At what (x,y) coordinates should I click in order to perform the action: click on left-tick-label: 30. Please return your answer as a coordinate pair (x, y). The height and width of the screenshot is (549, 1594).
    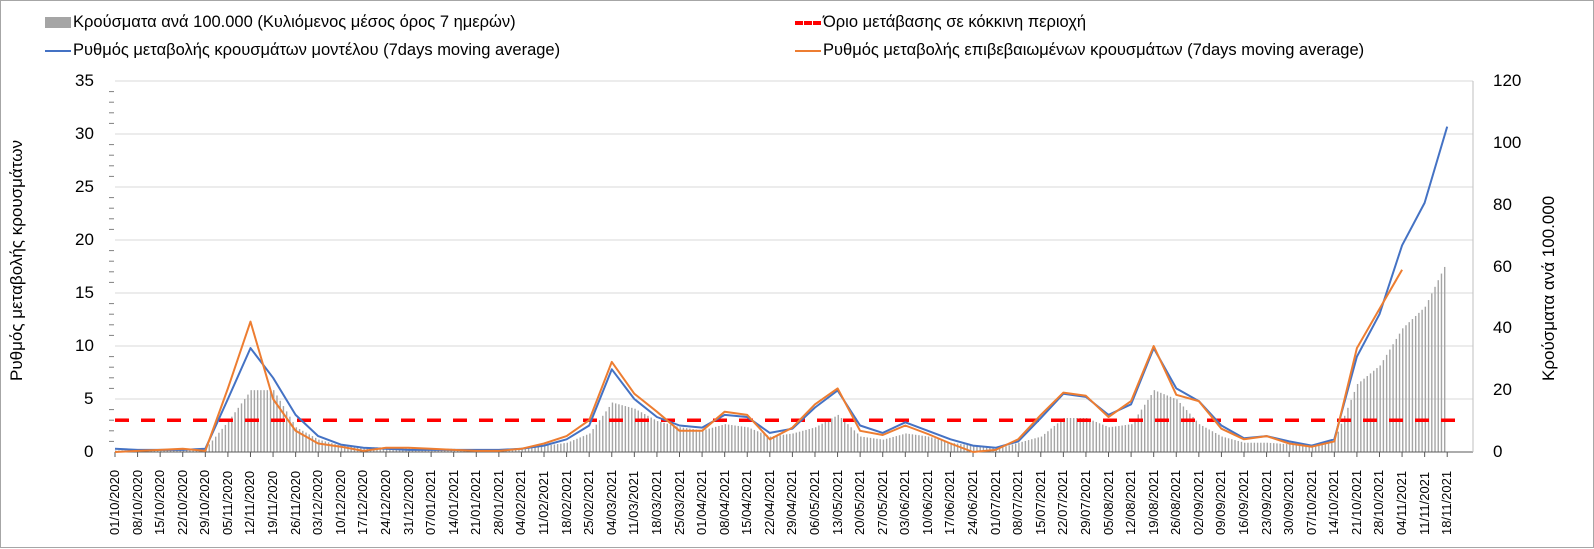
    Looking at the image, I should click on (84, 133).